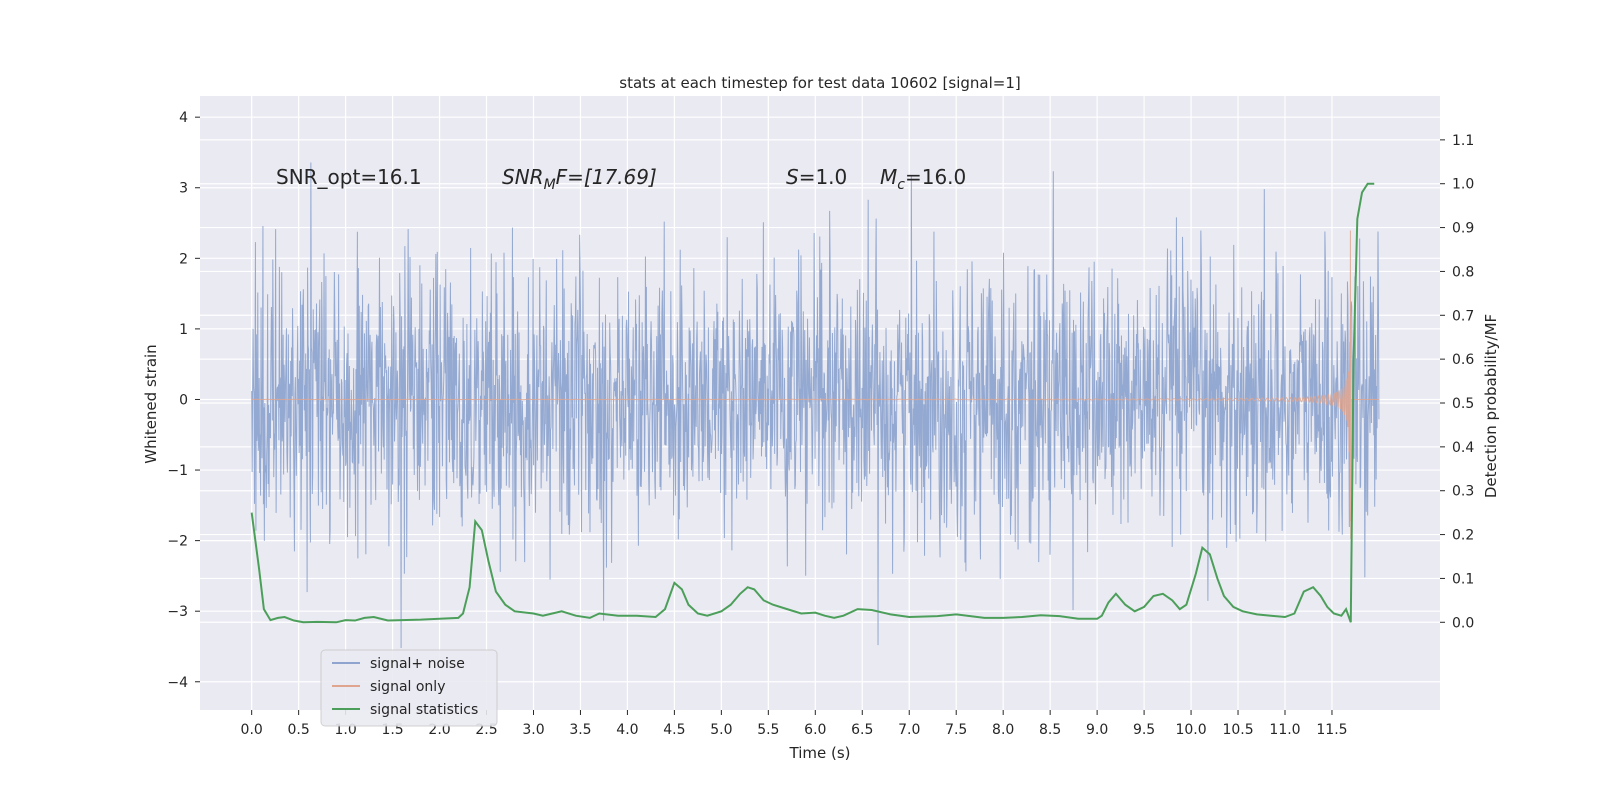 The image size is (1600, 800). What do you see at coordinates (1284, 730) in the screenshot?
I see `x-tick-label: 11.0` at bounding box center [1284, 730].